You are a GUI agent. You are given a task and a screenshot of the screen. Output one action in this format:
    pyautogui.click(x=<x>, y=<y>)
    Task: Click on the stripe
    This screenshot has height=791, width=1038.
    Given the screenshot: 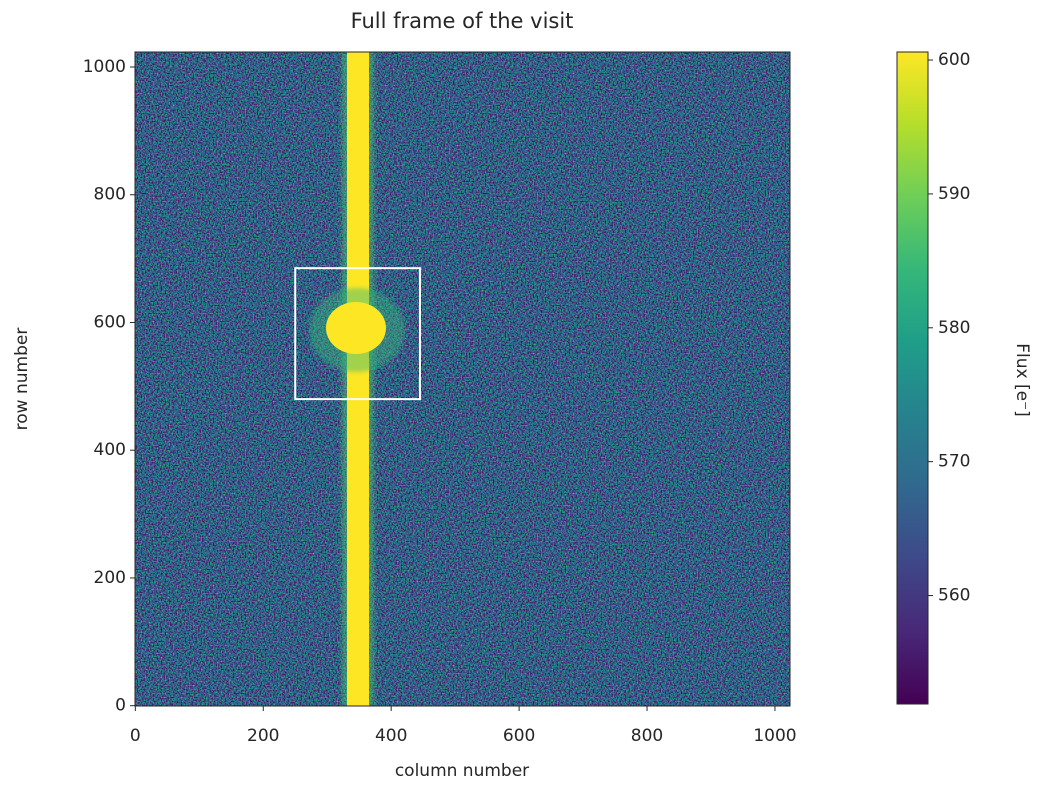 What is the action you would take?
    pyautogui.click(x=358, y=379)
    